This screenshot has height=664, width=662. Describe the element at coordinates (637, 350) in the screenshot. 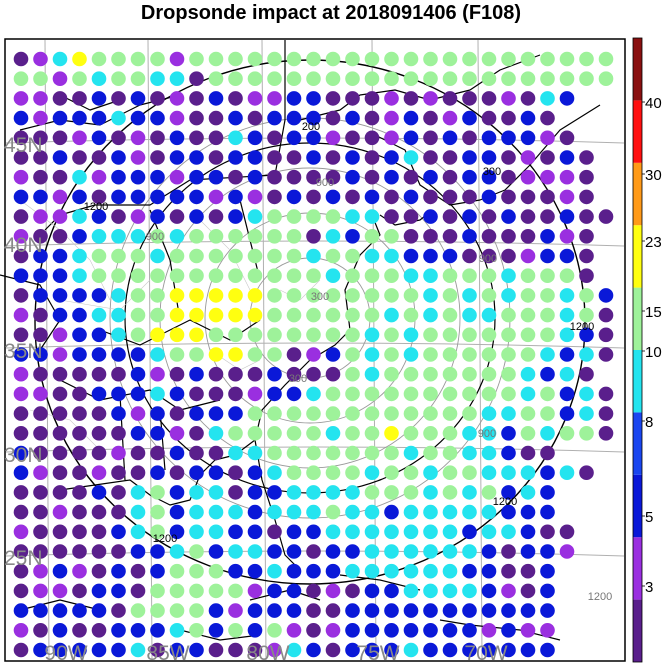

I see `colorbar-frame` at that location.